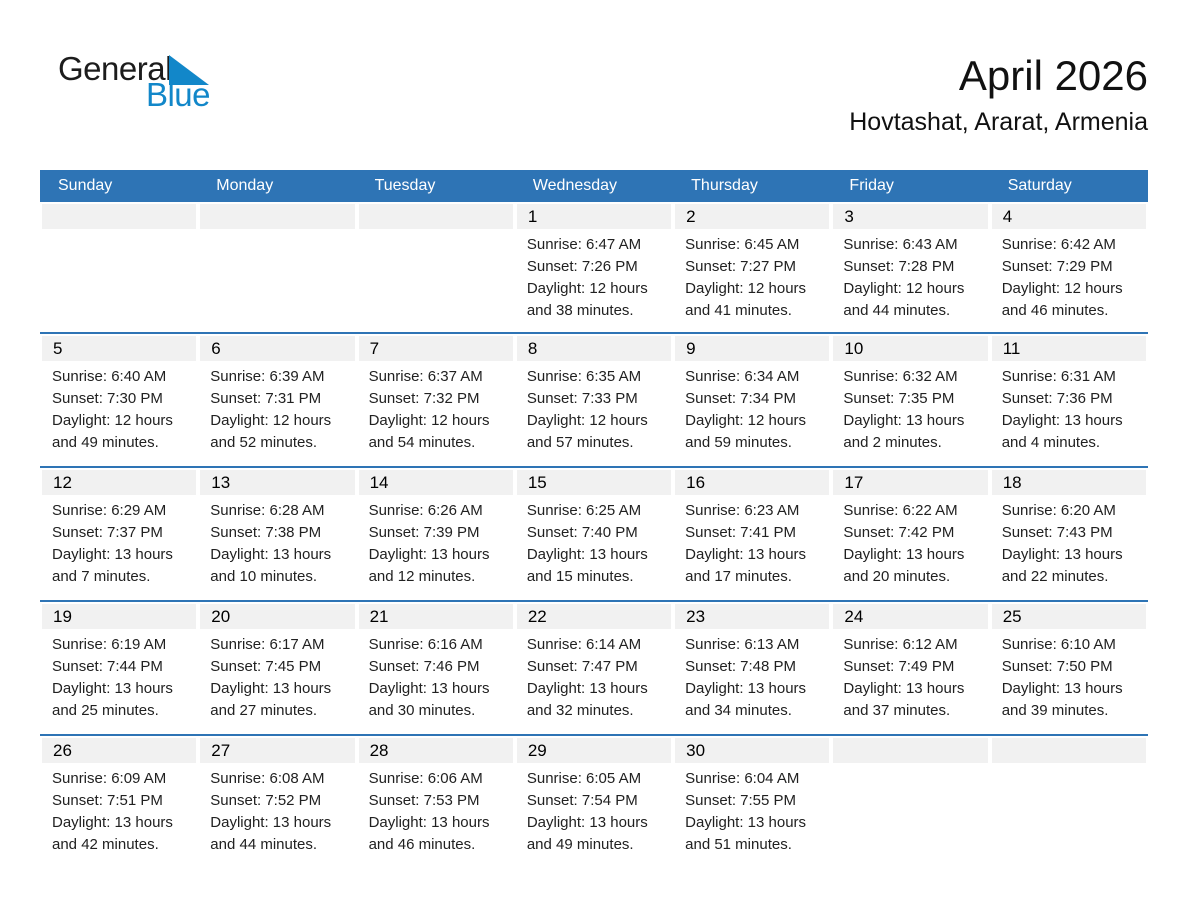 This screenshot has height=918, width=1188. I want to click on daylight-text: Daylight: 12 hours and 52 minutes., so click(271, 431).